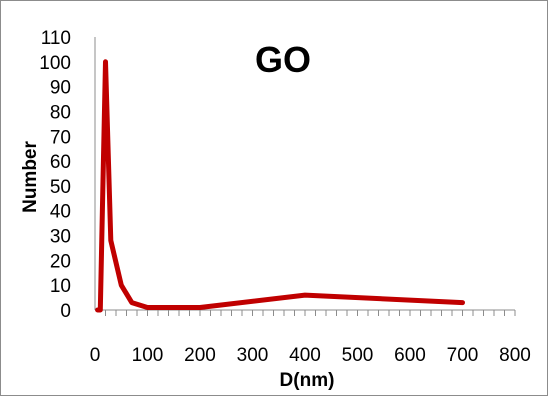  Describe the element at coordinates (148, 355) in the screenshot. I see `x-tick-label: 100` at that location.